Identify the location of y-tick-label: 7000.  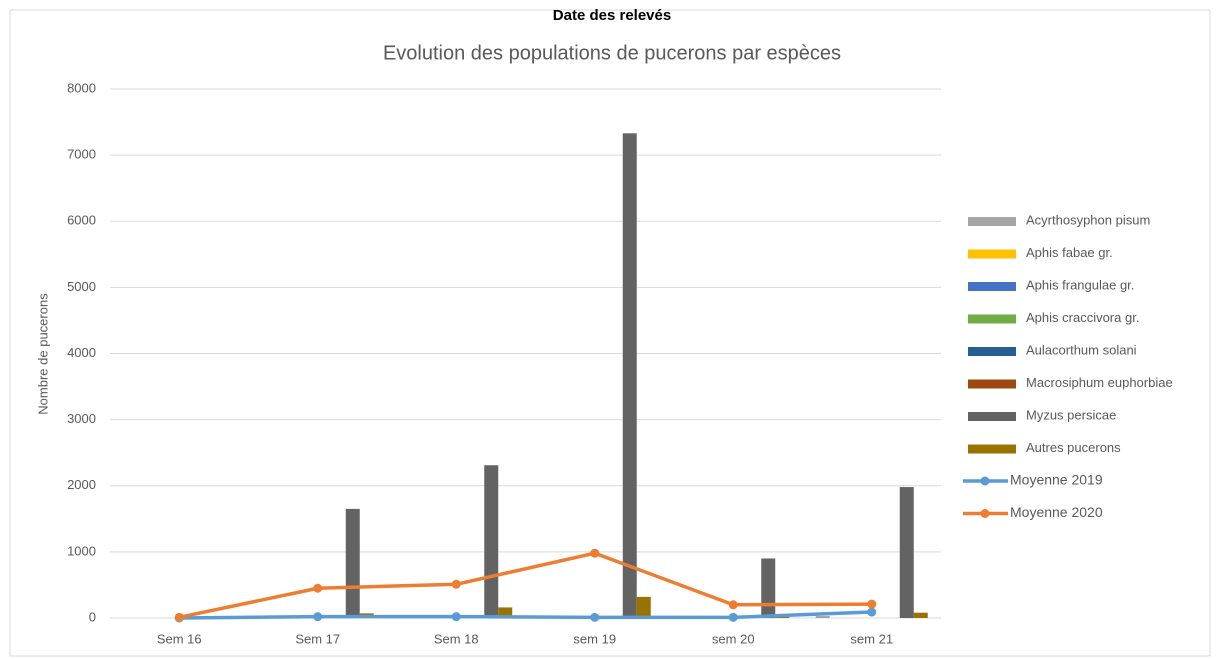
(81, 154).